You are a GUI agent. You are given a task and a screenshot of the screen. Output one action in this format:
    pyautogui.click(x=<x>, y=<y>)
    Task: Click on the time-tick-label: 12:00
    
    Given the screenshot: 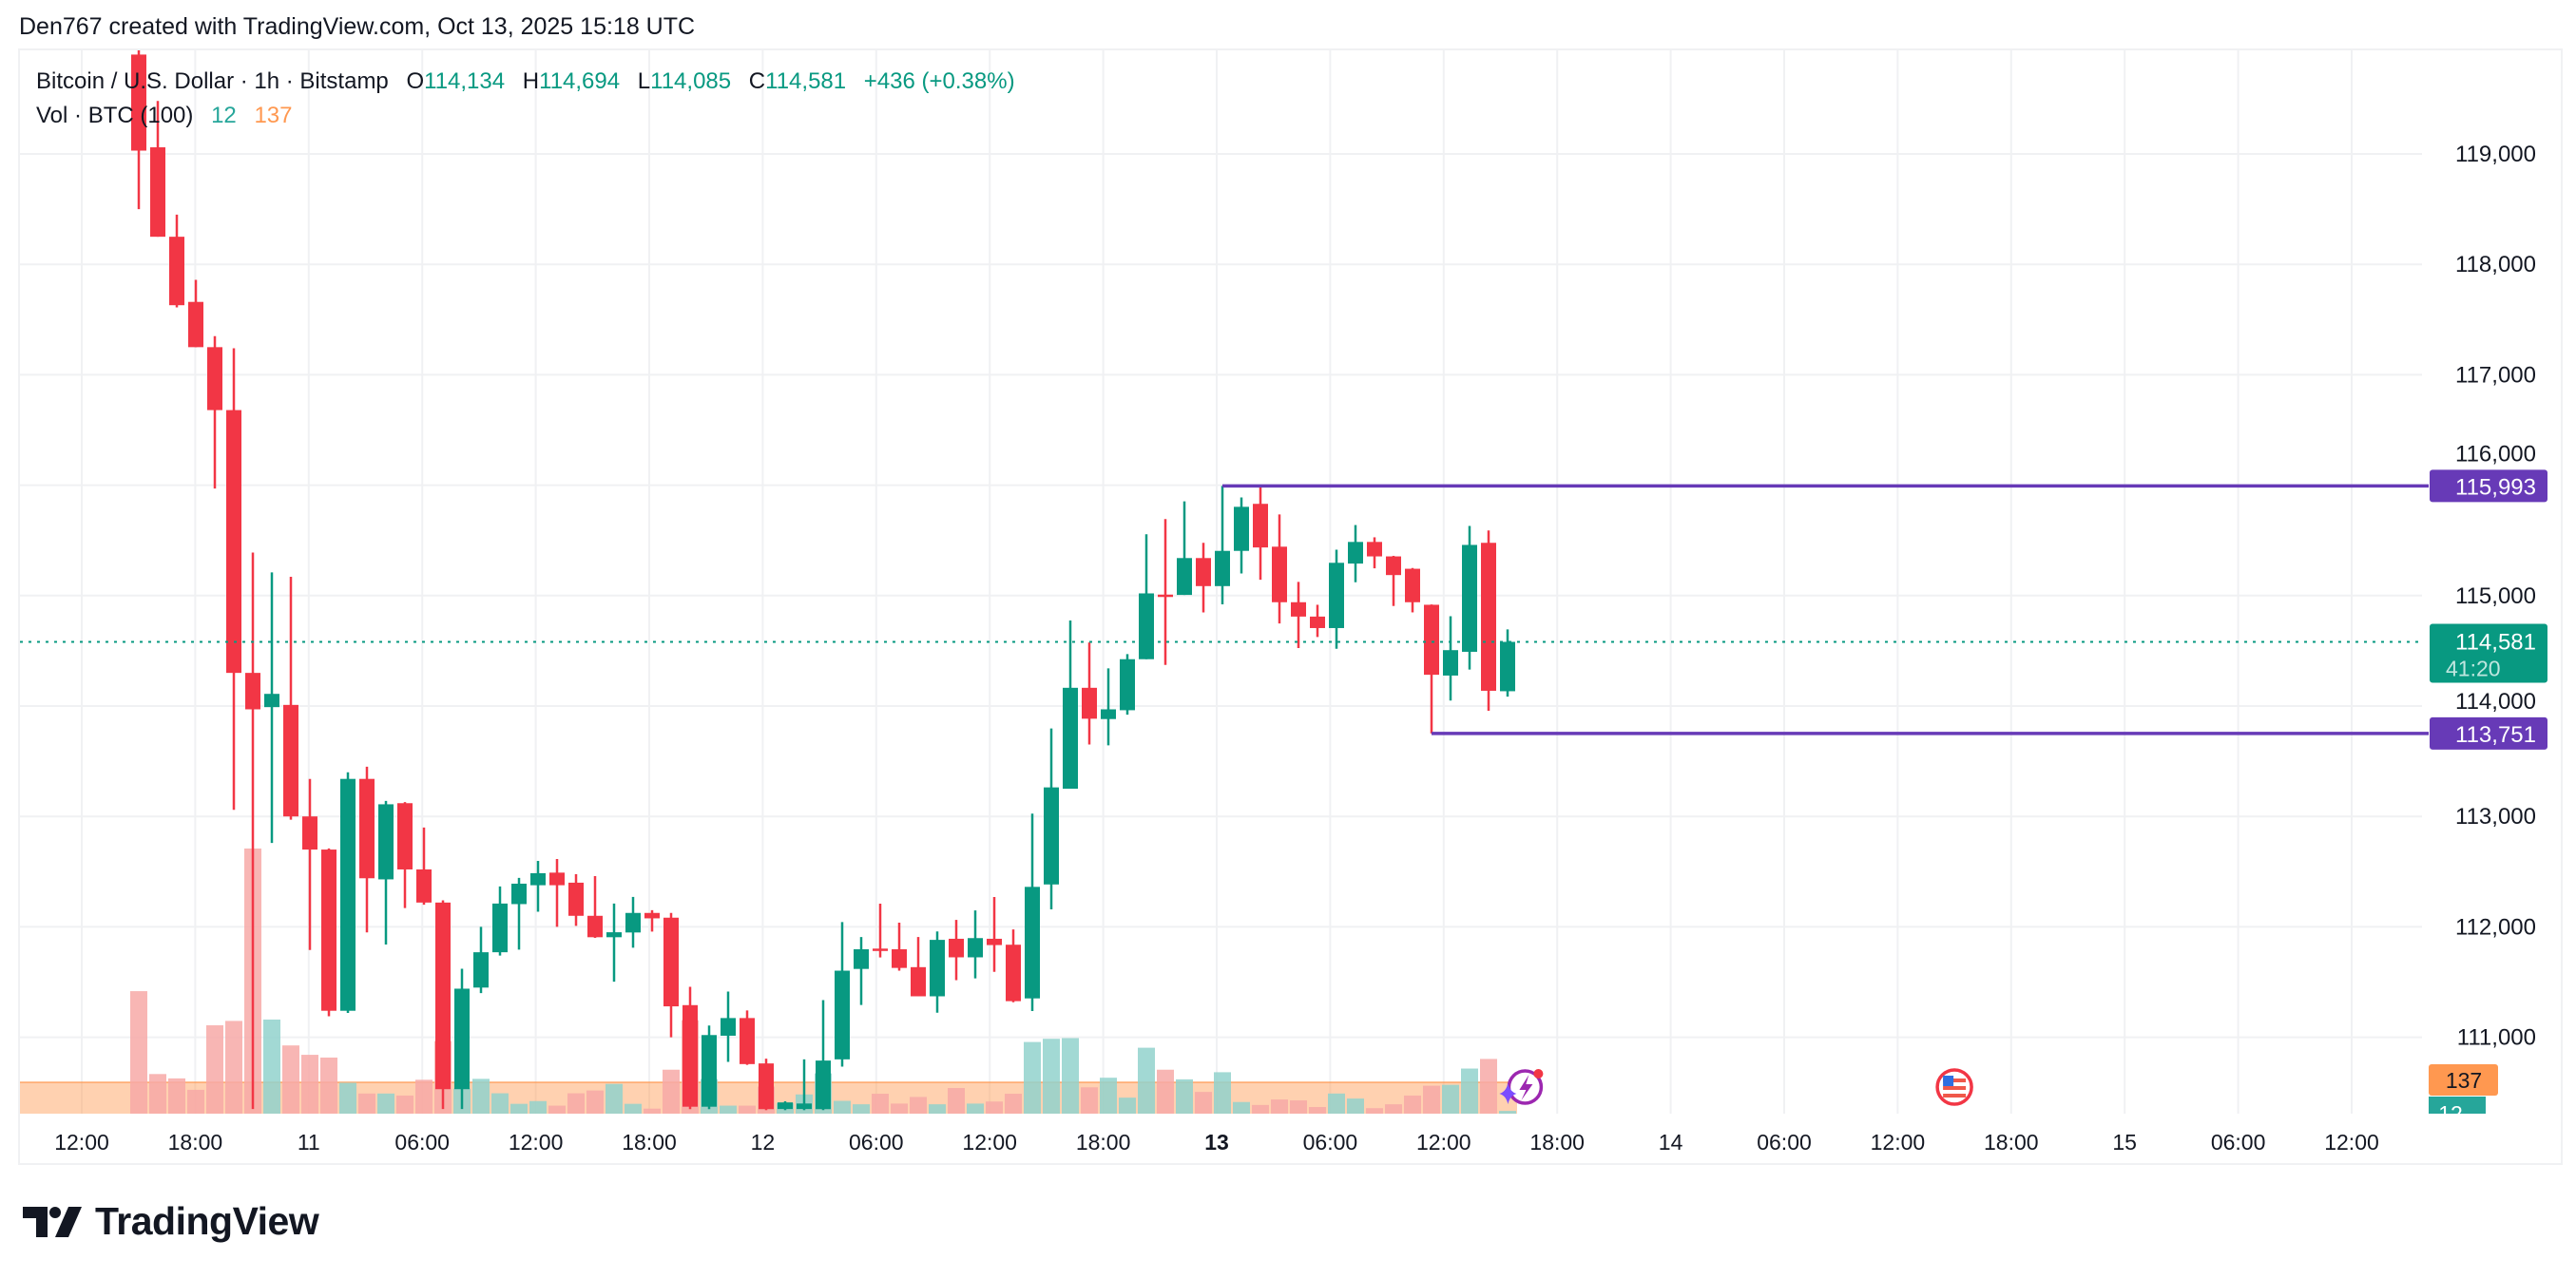 What is the action you would take?
    pyautogui.click(x=1443, y=1142)
    